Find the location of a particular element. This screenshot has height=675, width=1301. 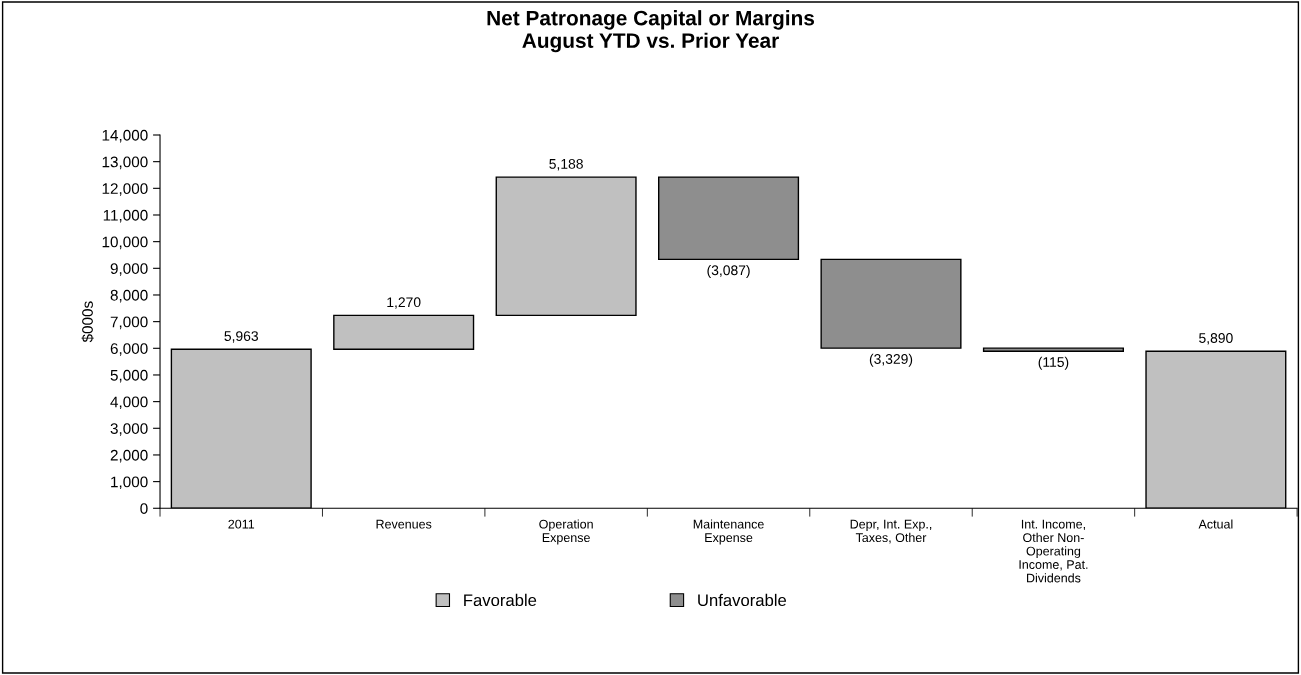

y-tick-label: 4,000 is located at coordinates (129, 403).